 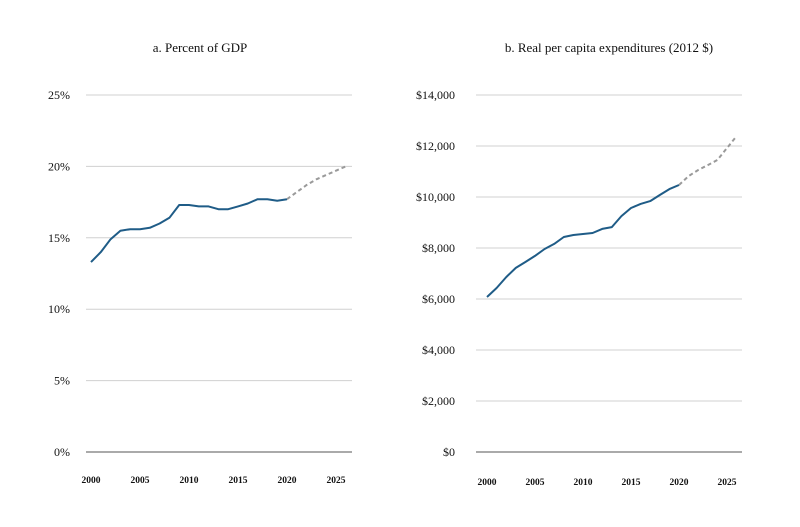 What do you see at coordinates (435, 95) in the screenshot?
I see `y-tick-label: $14,000` at bounding box center [435, 95].